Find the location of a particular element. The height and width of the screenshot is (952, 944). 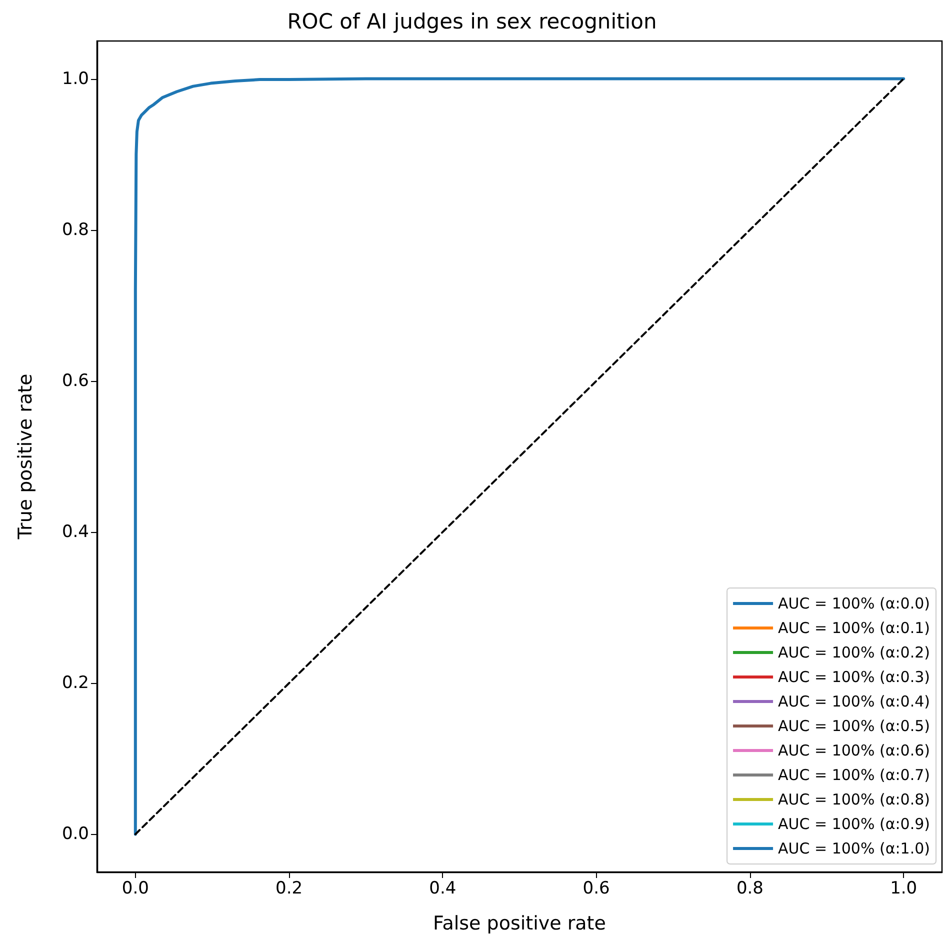

y-tick-label: 1.0 is located at coordinates (75, 78).